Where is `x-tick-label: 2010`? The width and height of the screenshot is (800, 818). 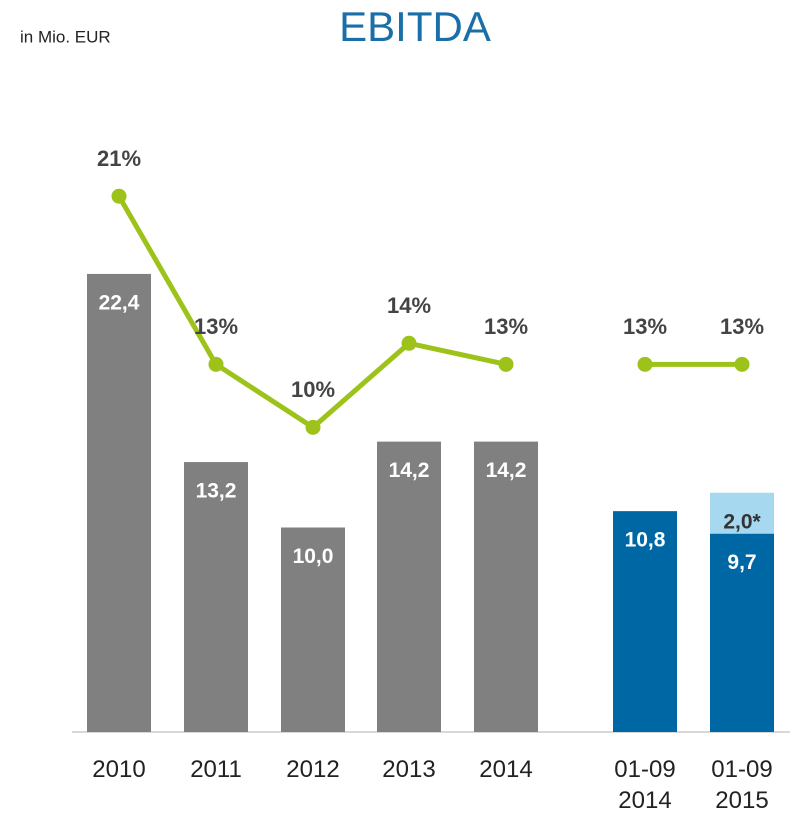
x-tick-label: 2010 is located at coordinates (119, 769).